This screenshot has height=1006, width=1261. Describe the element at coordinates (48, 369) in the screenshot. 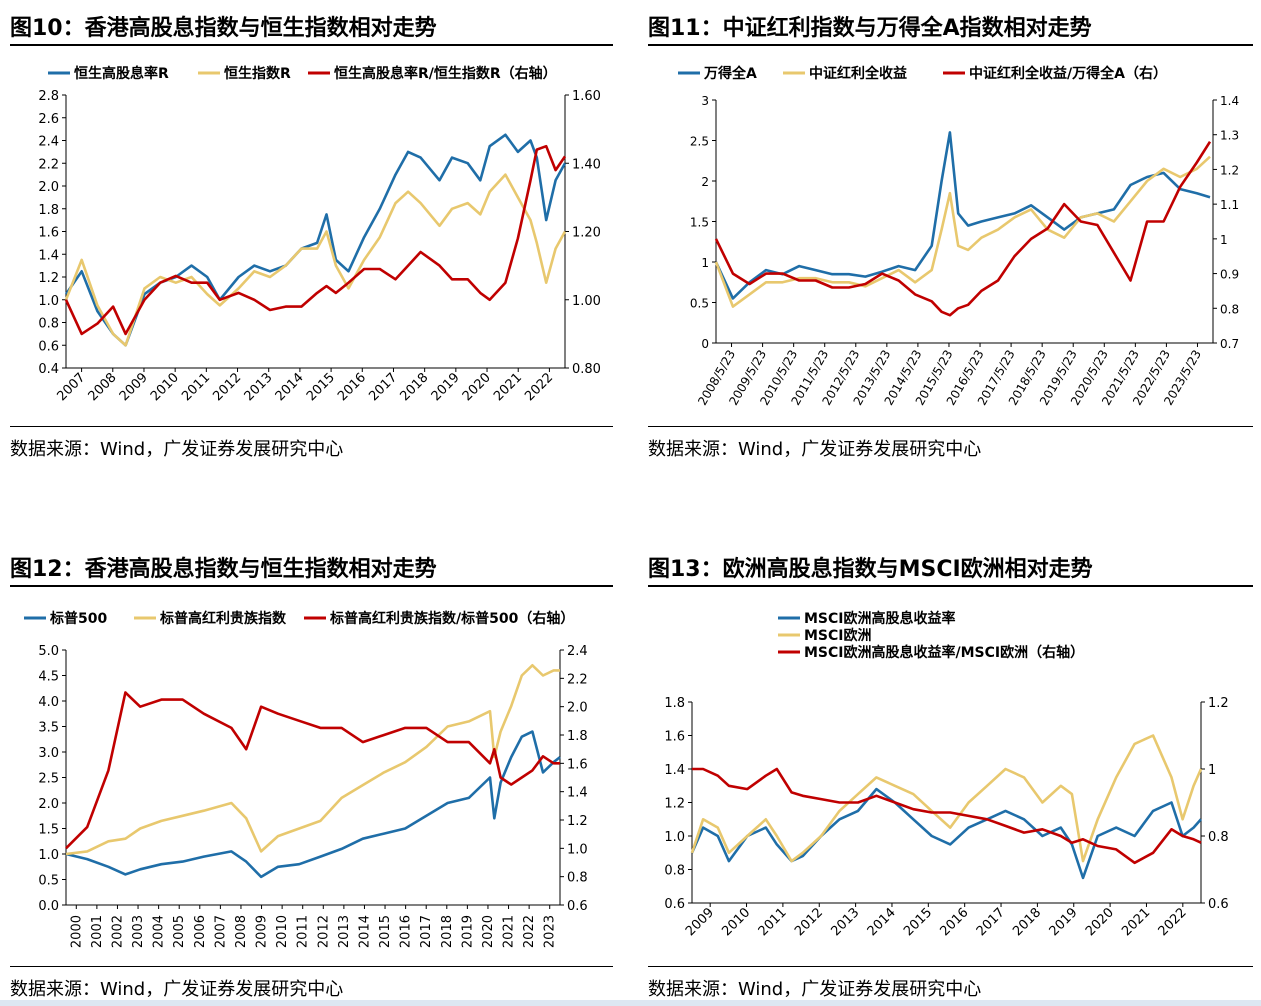

I see `y-left-tick-label: 0.4` at that location.